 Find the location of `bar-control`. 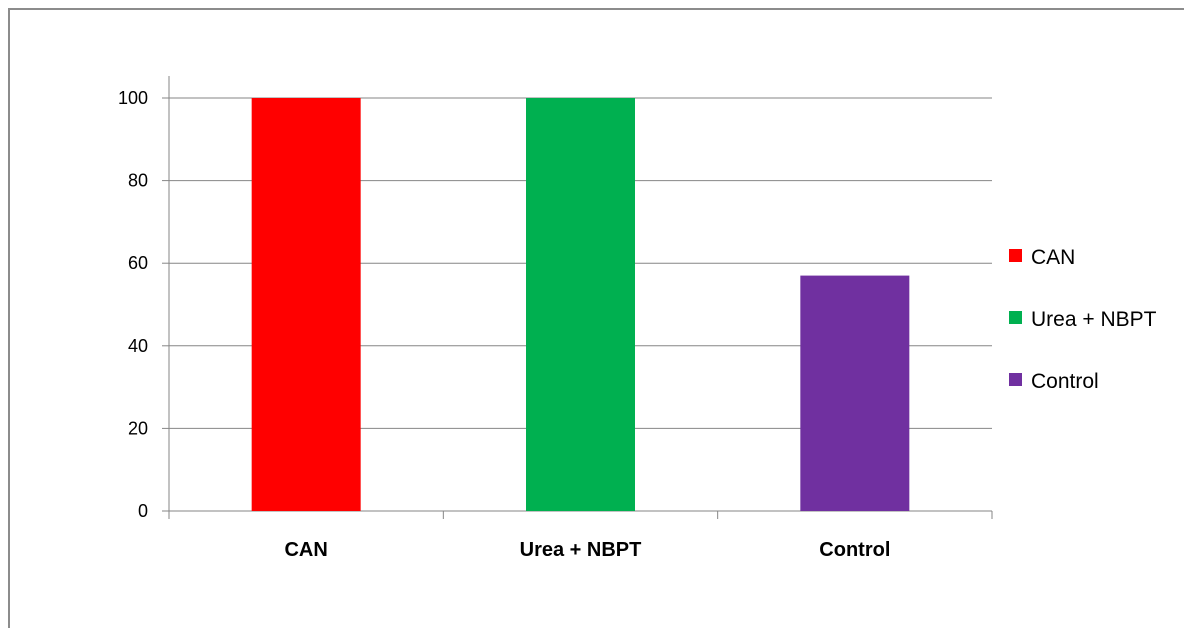

bar-control is located at coordinates (855, 393).